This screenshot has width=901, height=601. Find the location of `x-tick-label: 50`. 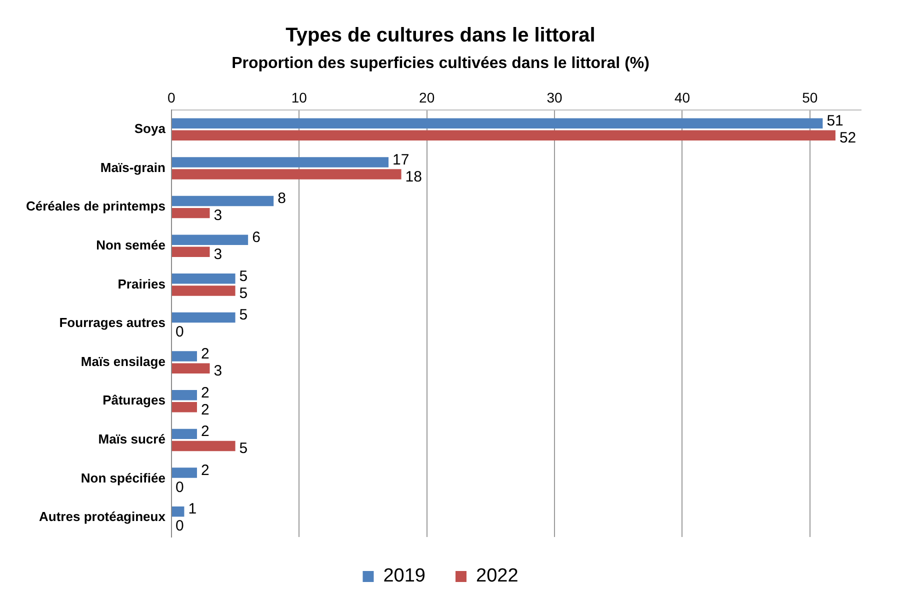

x-tick-label: 50 is located at coordinates (810, 97).